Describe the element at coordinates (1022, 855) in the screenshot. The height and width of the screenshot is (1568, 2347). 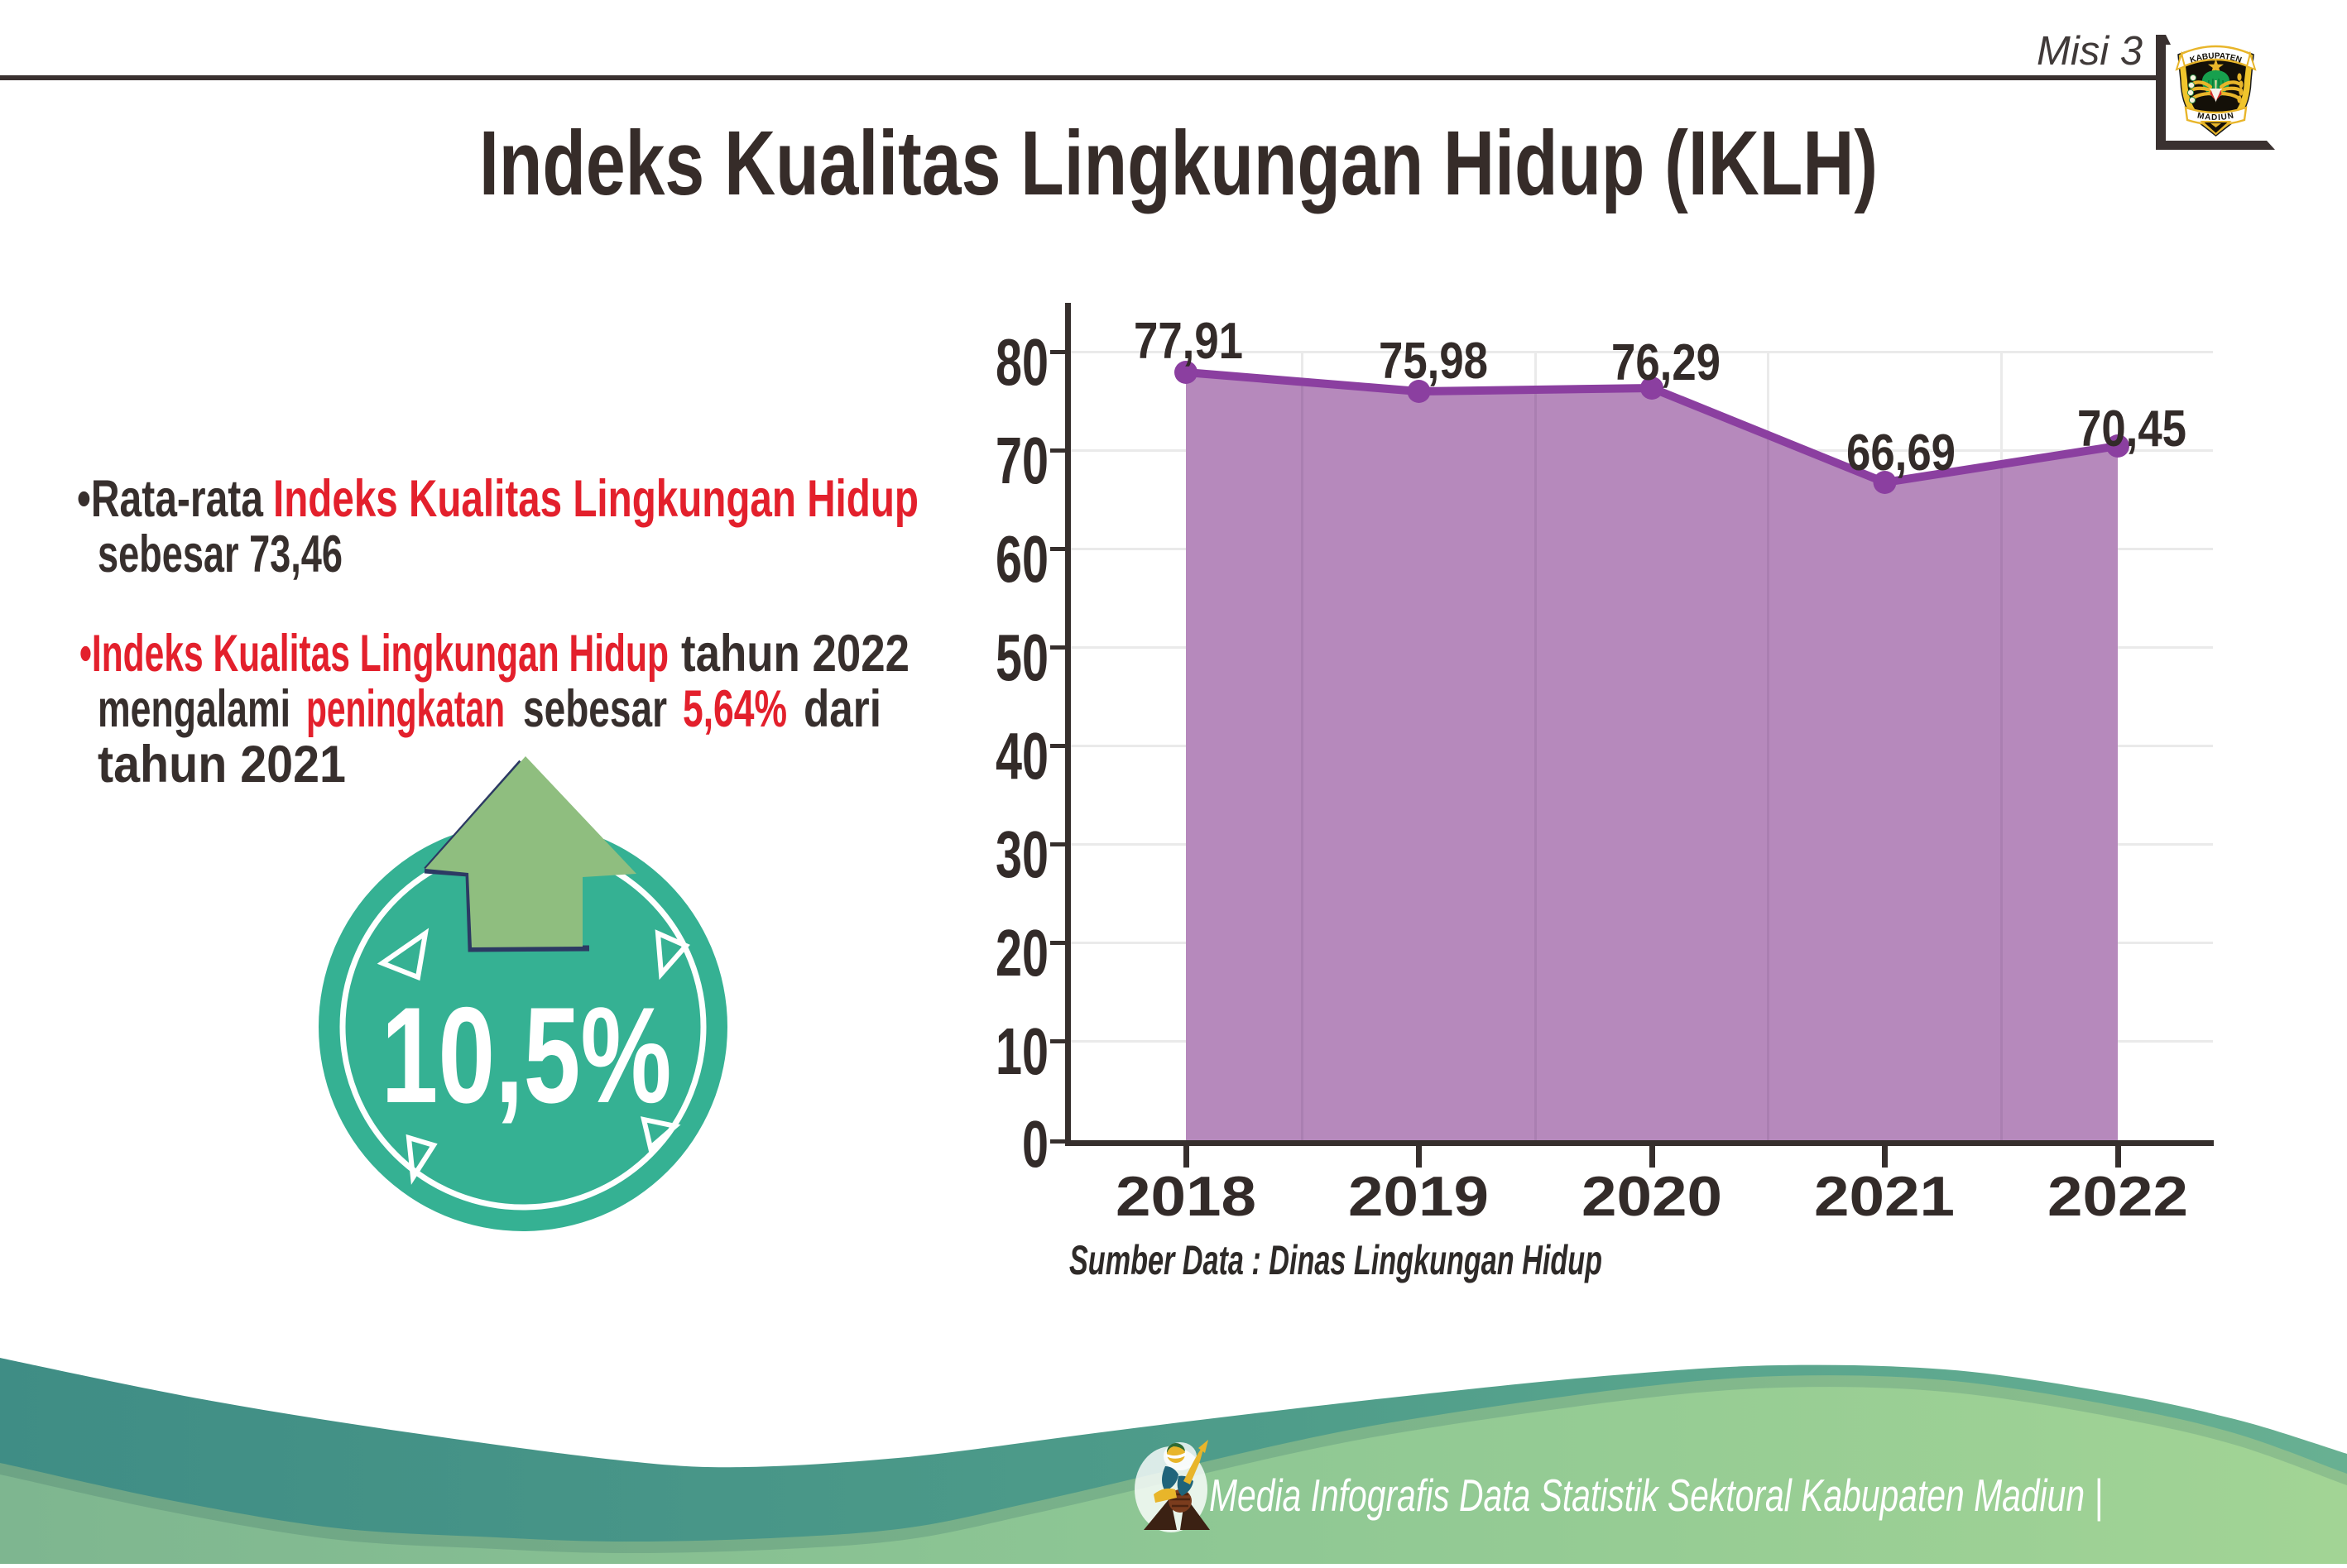
I see `svg-text: 30` at that location.